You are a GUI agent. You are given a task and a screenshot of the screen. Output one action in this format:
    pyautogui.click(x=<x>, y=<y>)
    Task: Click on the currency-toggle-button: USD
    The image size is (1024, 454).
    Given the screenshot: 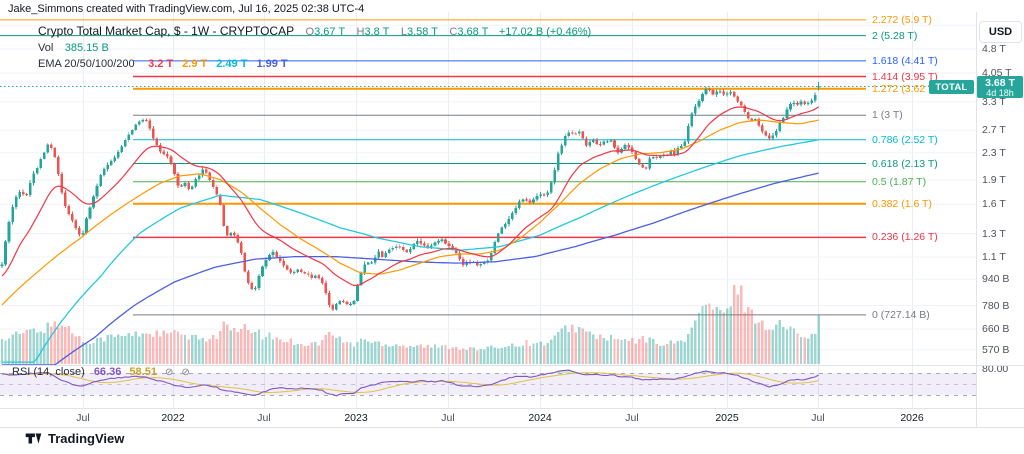 What is the action you would take?
    pyautogui.click(x=1000, y=32)
    